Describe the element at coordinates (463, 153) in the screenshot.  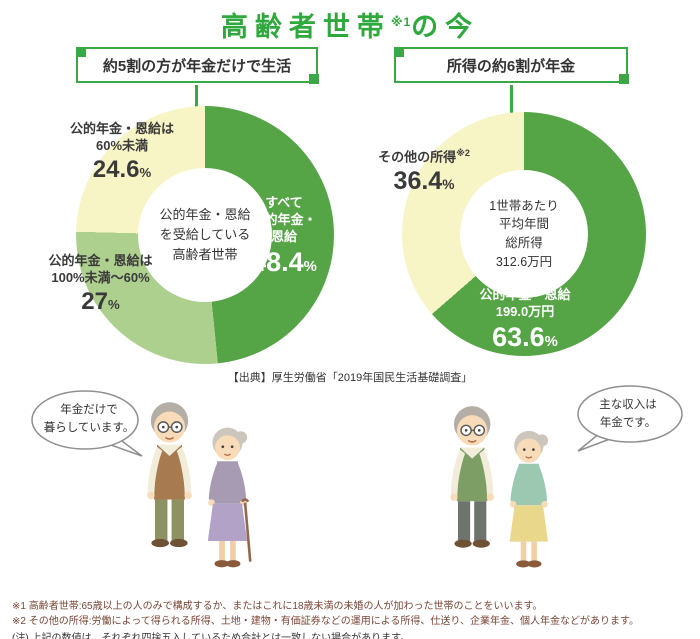
I see `footnote-marker: ※2` at that location.